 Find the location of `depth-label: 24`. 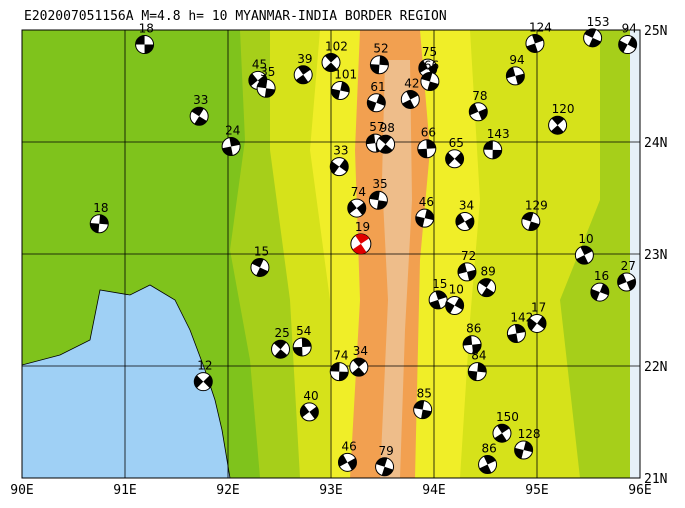

depth-label: 24 is located at coordinates (232, 130).